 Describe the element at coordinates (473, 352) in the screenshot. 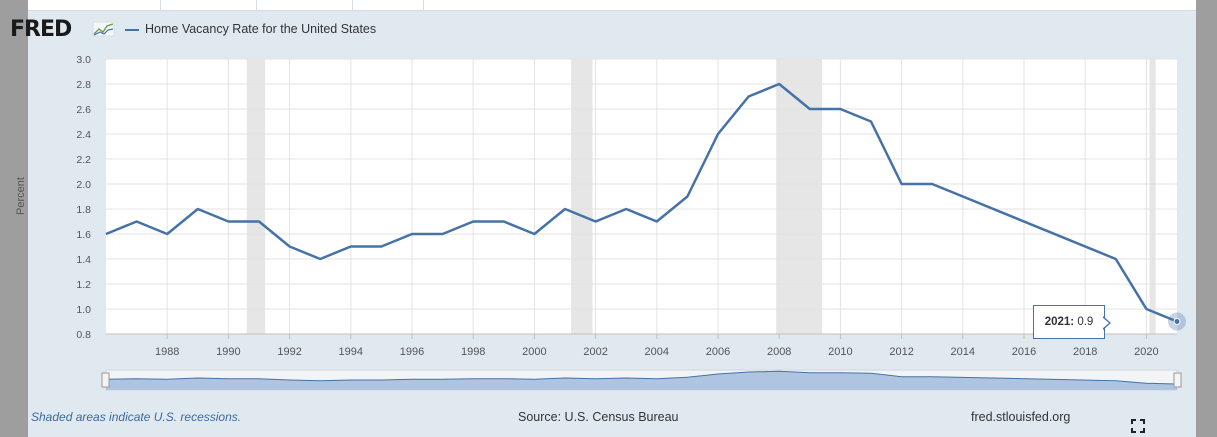

I see `x-tick-label: 1998` at that location.